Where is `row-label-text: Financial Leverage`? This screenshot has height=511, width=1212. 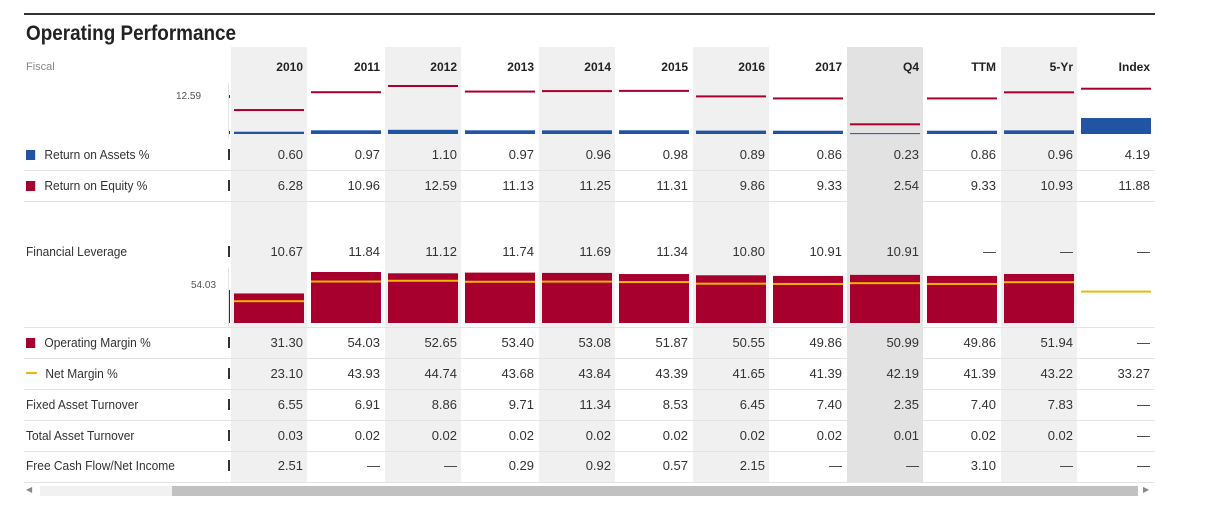
row-label-text: Financial Leverage is located at coordinates (77, 251).